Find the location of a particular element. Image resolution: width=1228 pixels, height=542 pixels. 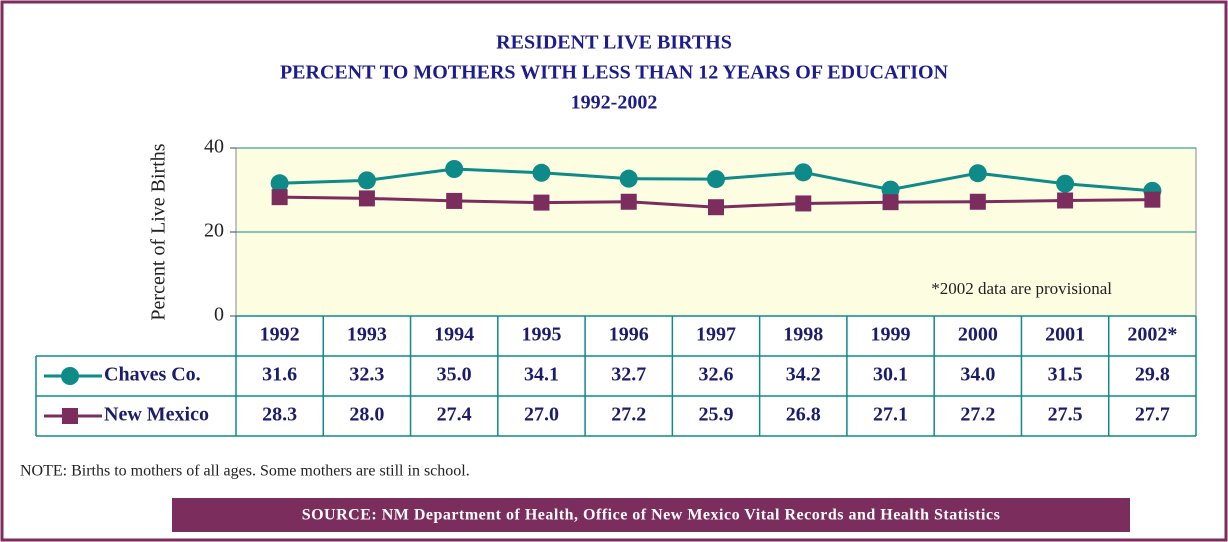

x-tick-label: 2000 is located at coordinates (978, 335).